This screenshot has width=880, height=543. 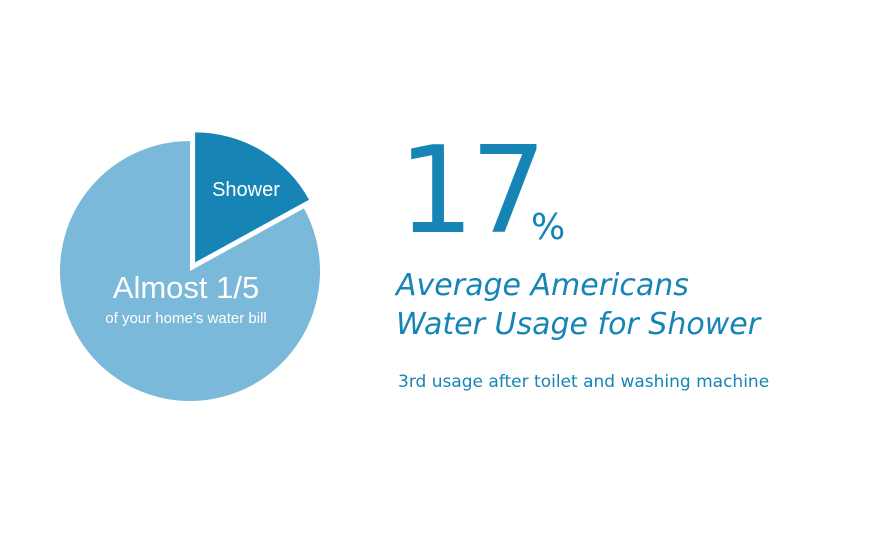 What do you see at coordinates (578, 324) in the screenshot?
I see `headline-line-2: Water Usage for Shower` at bounding box center [578, 324].